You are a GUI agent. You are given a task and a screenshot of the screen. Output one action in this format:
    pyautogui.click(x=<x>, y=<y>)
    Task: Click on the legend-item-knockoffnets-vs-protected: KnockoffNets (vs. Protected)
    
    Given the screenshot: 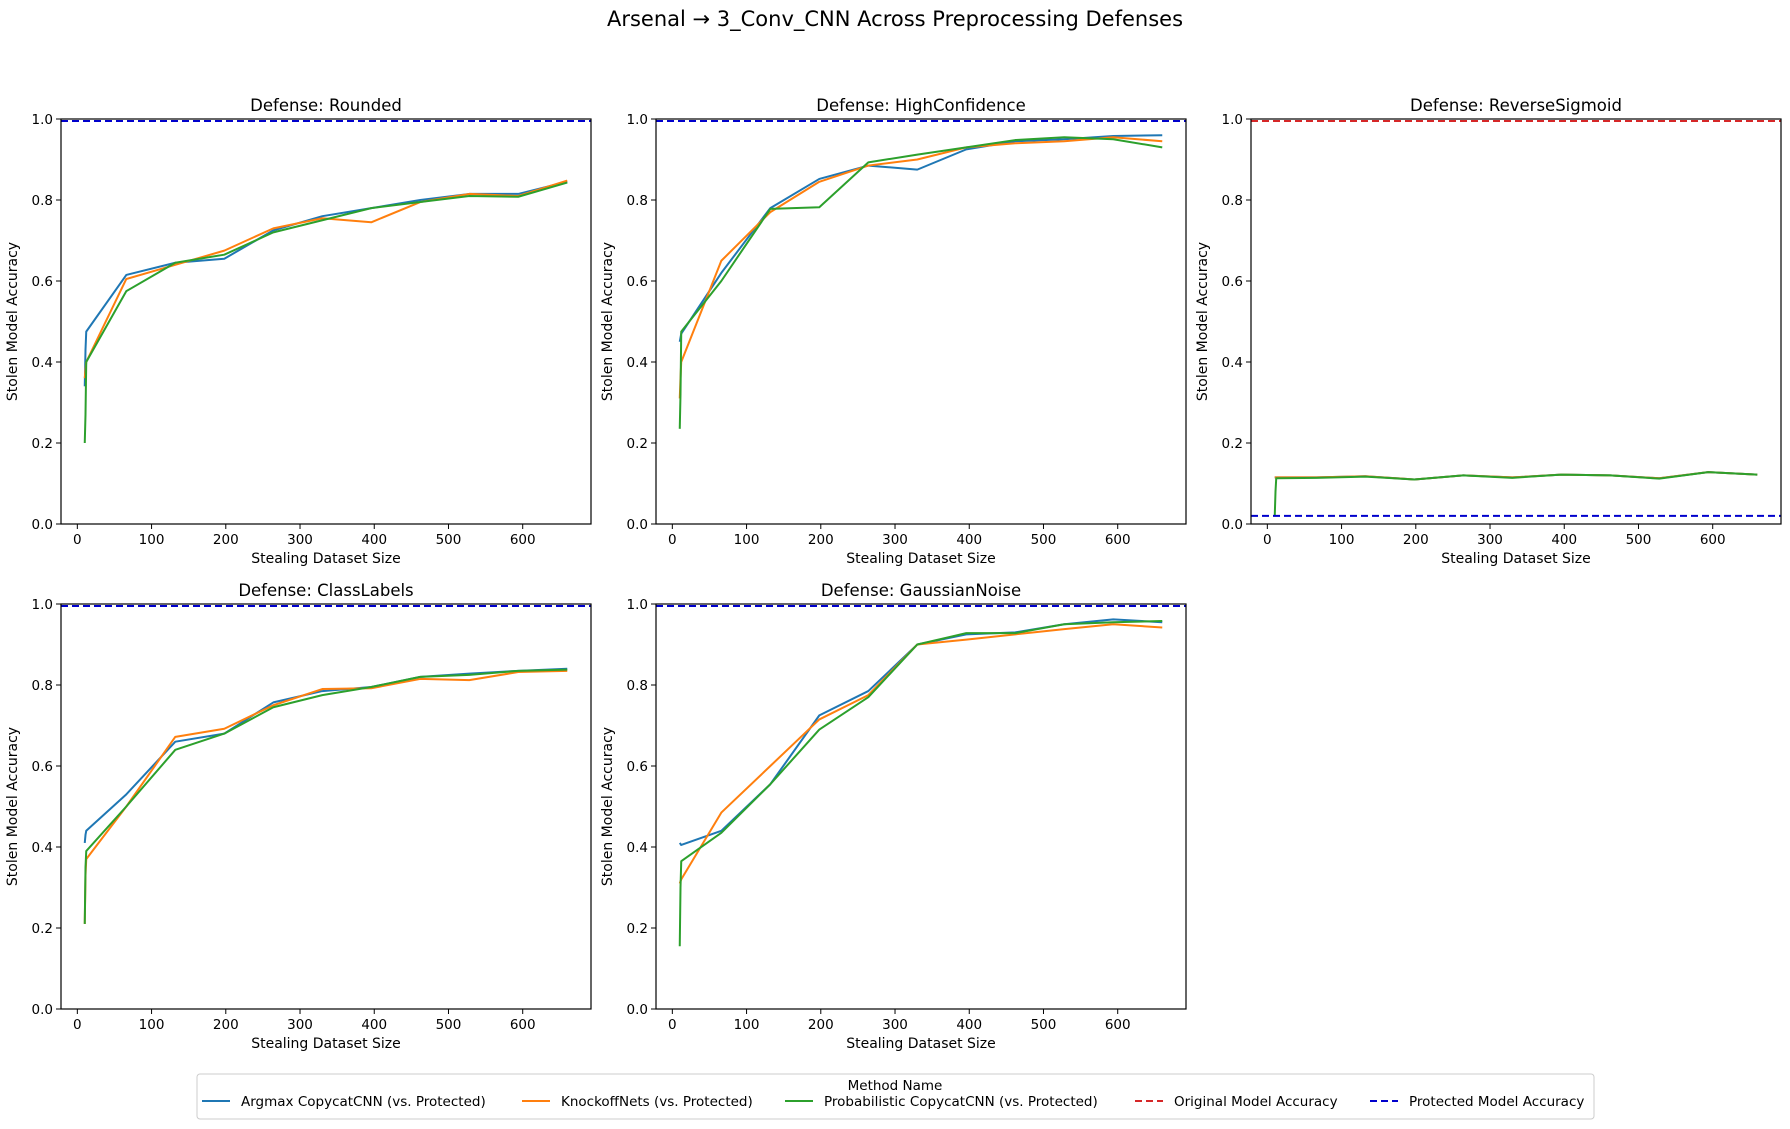 What is the action you would take?
    pyautogui.click(x=637, y=1102)
    